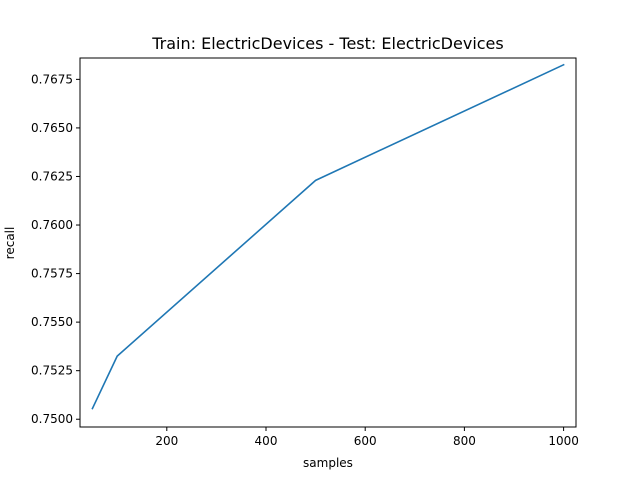  I want to click on y-axis-label: recall, so click(10, 243).